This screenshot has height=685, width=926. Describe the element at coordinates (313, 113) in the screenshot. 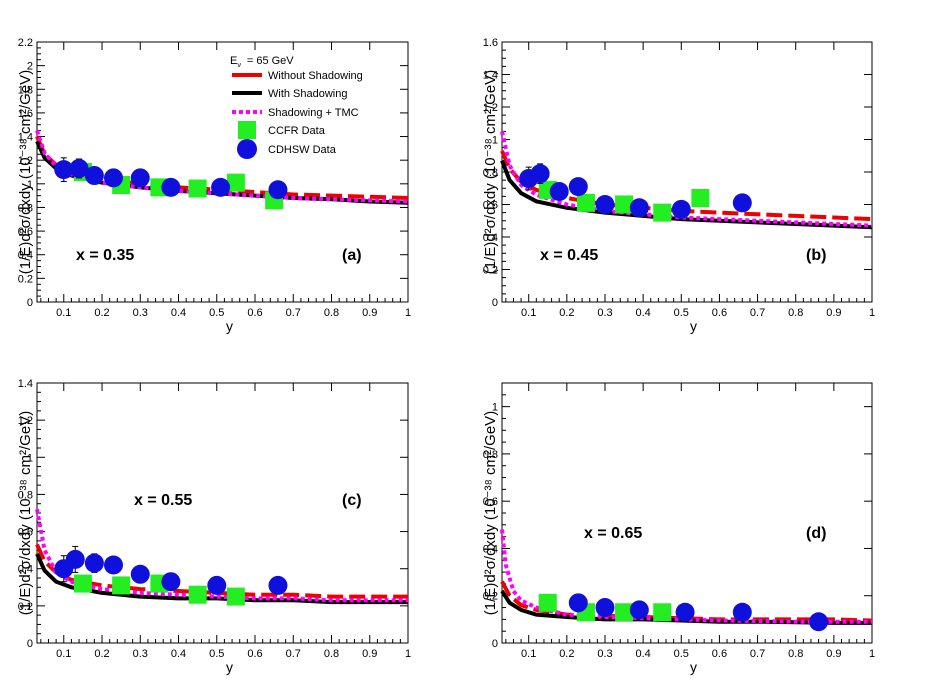

I see `legend-entry-shadowing-tmc: Shadowing + TMC` at that location.